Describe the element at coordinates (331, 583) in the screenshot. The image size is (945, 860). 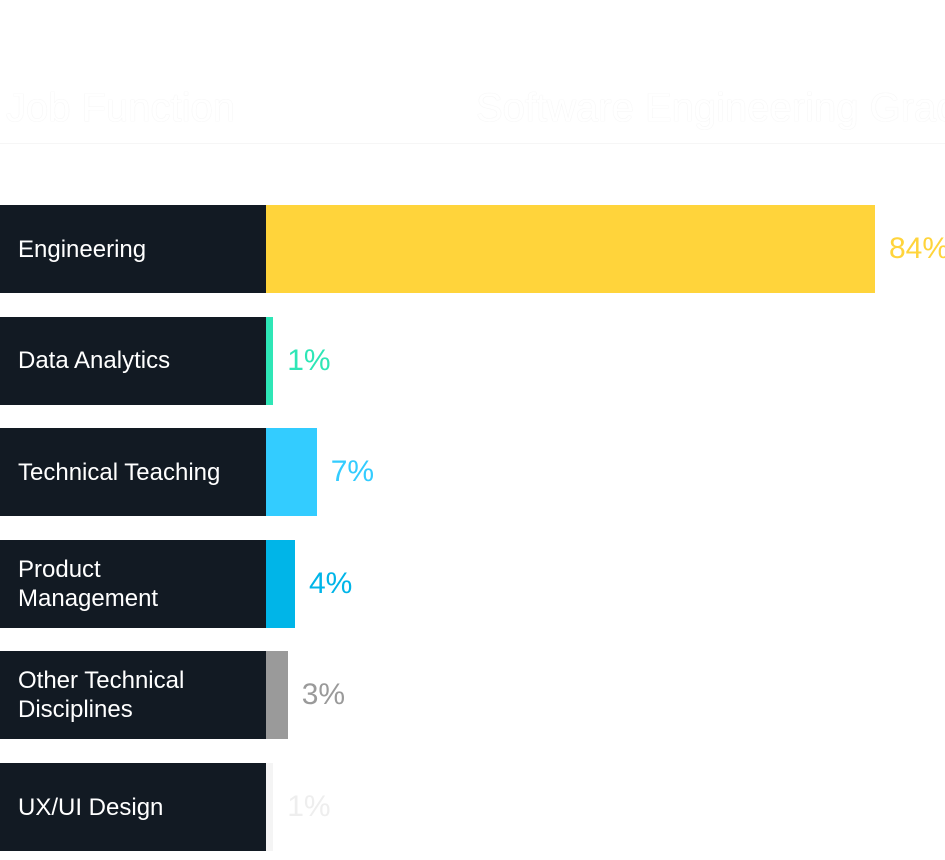
I see `value-label: 4%` at that location.